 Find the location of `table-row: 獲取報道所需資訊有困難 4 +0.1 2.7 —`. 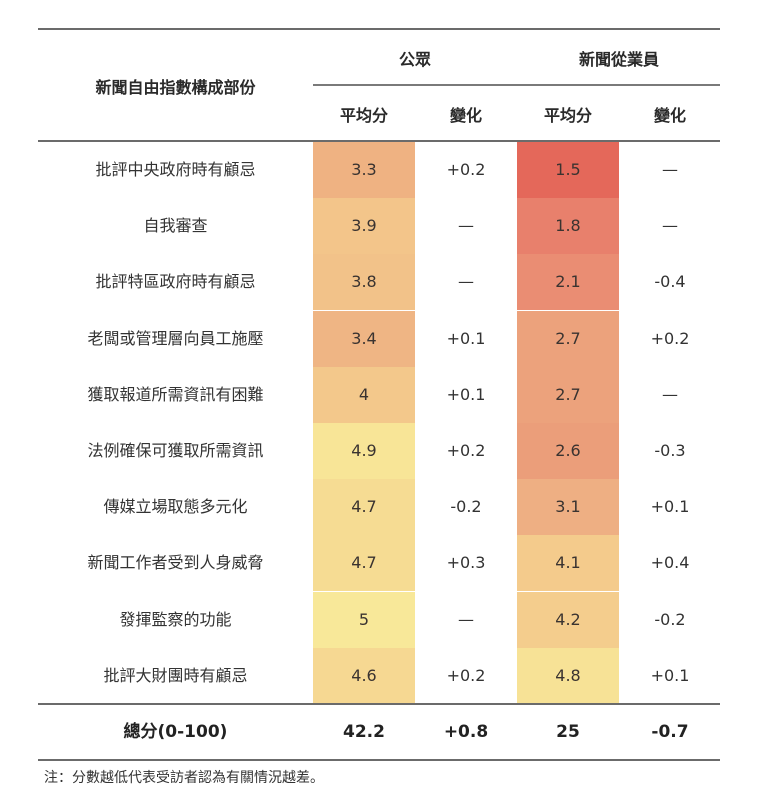

table-row: 獲取報道所需資訊有困難 4 +0.1 2.7 — is located at coordinates (379, 394).